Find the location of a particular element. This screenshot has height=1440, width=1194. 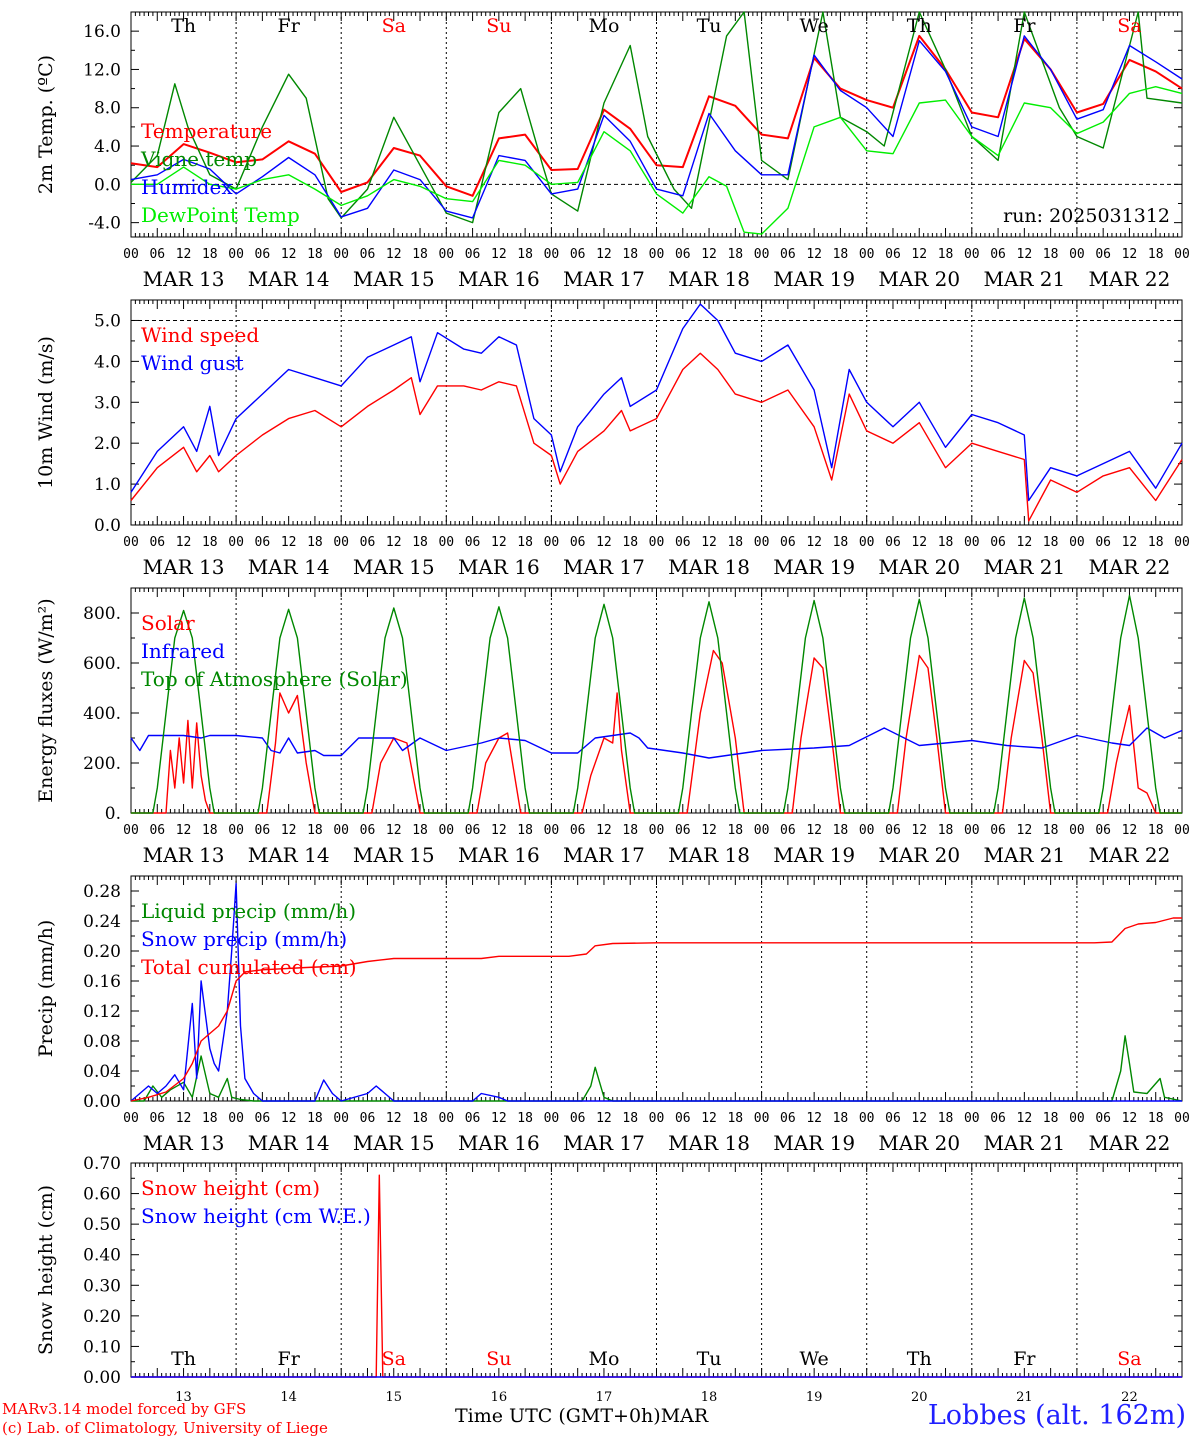

day-number-label: 21 is located at coordinates (1024, 1397).